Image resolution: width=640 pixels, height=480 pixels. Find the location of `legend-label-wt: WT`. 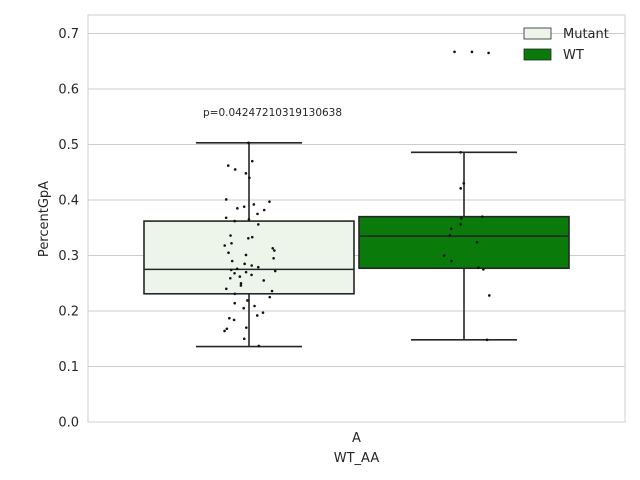

legend-label-wt: WT is located at coordinates (573, 55).